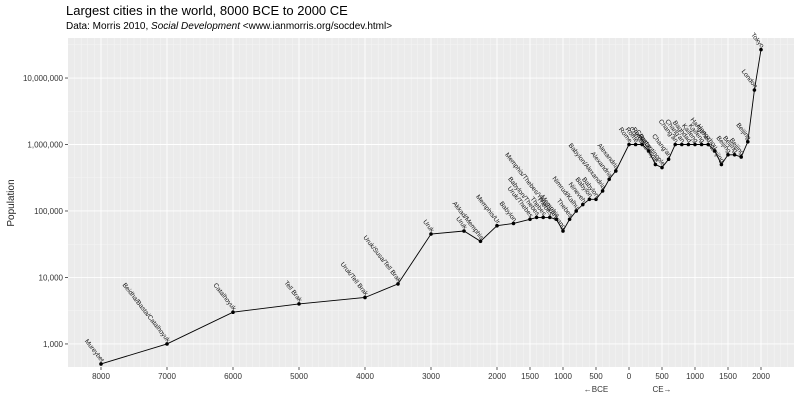  I want to click on x-tick-label: 6000, so click(233, 376).